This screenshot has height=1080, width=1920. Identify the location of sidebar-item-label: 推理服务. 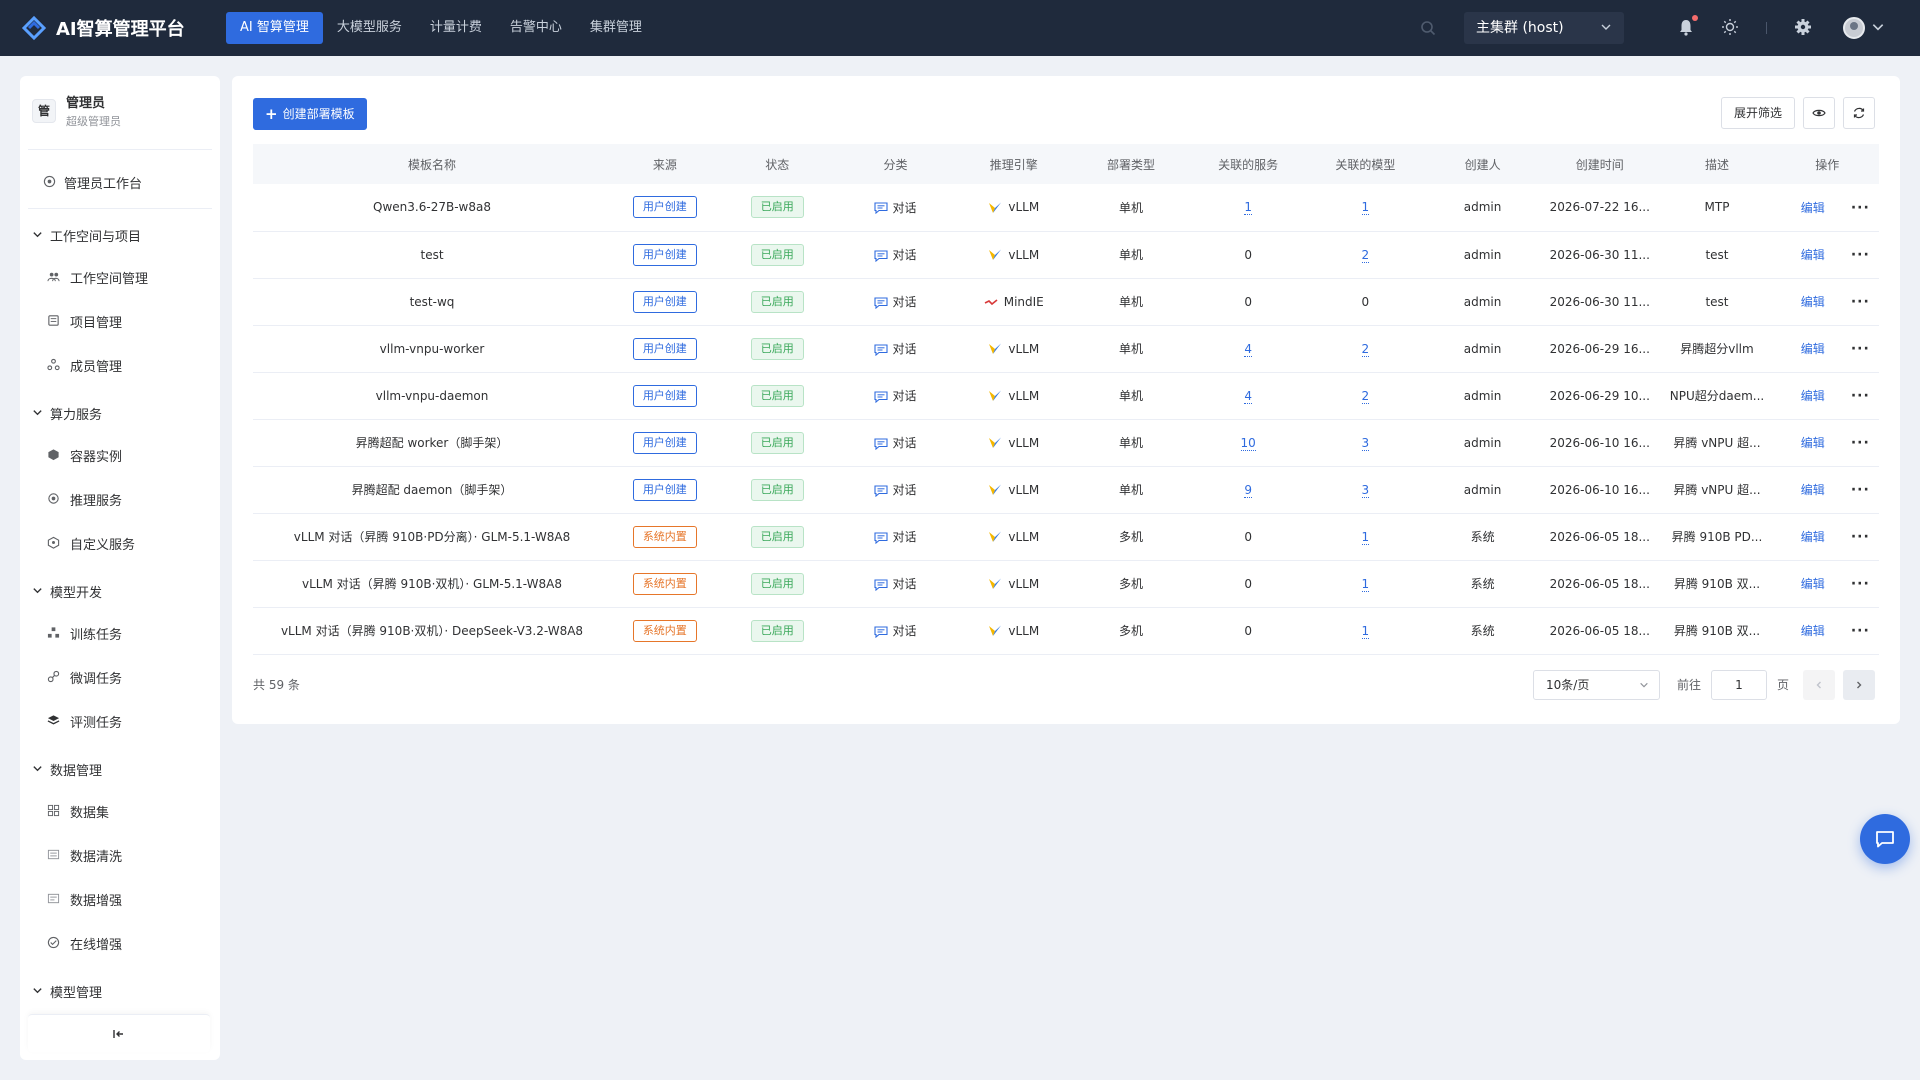
(96, 501).